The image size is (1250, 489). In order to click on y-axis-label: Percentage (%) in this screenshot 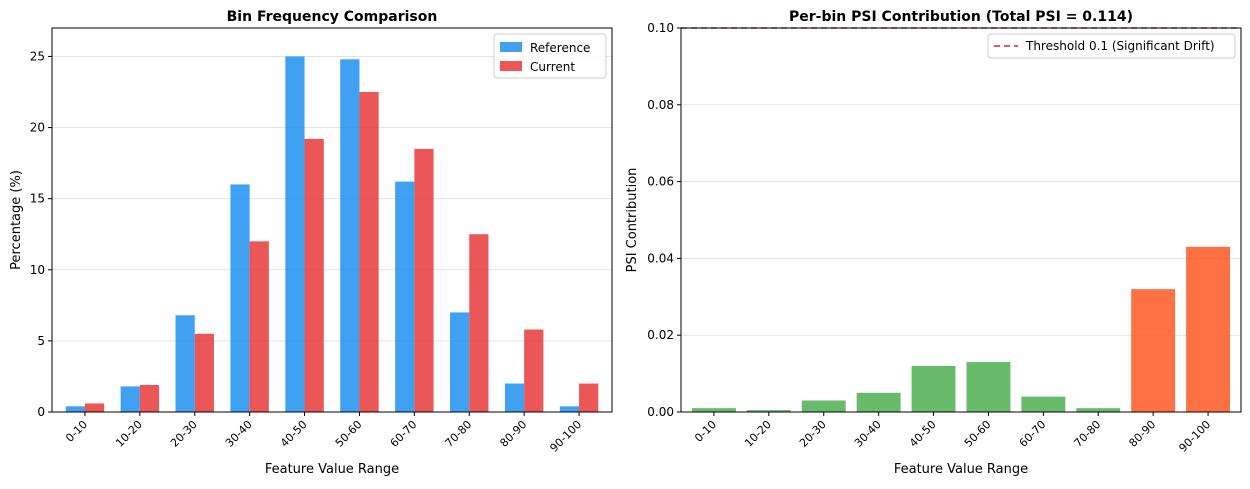, I will do `click(16, 220)`.